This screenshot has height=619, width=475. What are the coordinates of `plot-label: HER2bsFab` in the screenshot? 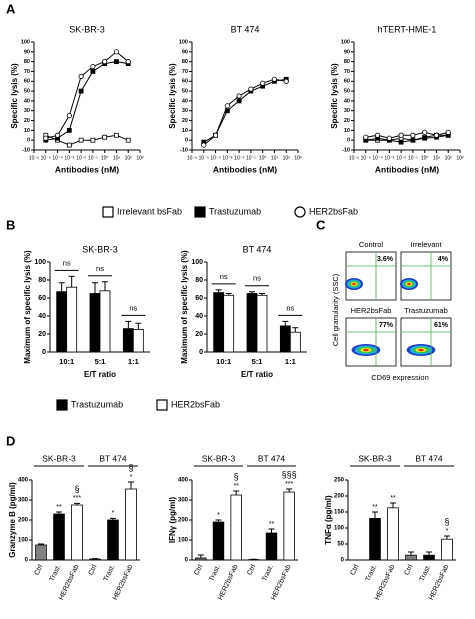 It's located at (371, 310).